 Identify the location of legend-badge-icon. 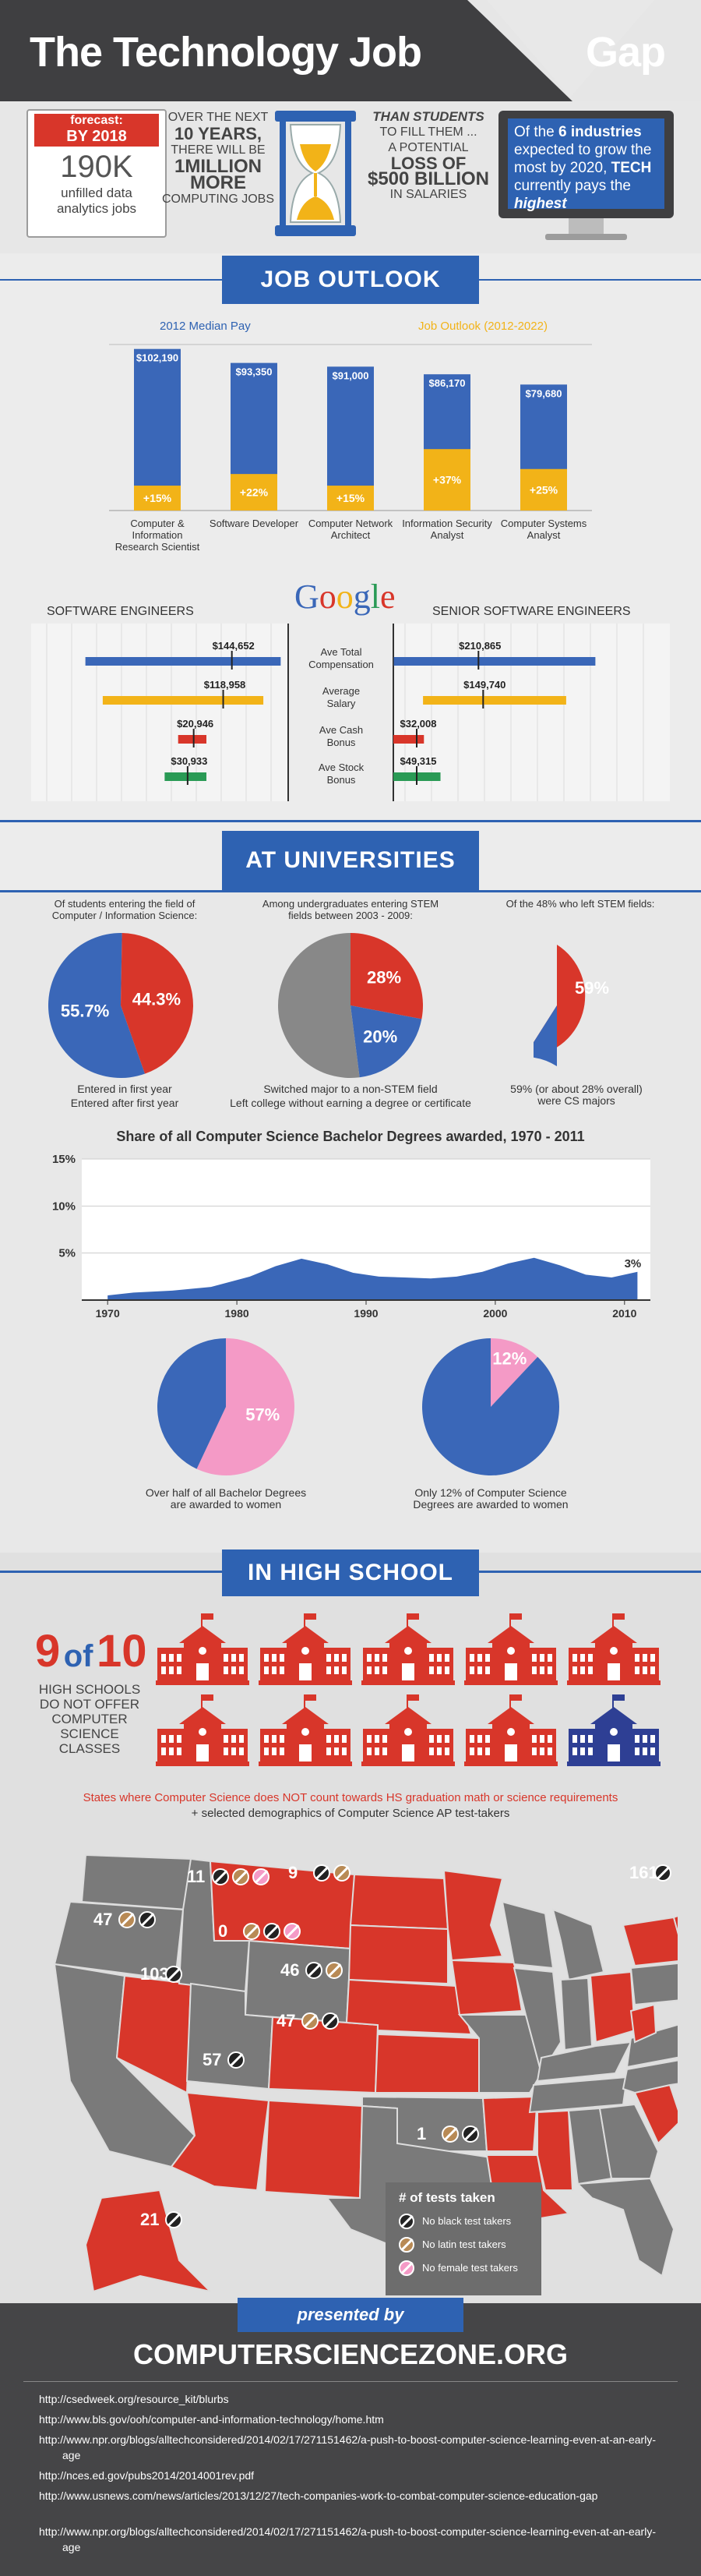
(406, 2221).